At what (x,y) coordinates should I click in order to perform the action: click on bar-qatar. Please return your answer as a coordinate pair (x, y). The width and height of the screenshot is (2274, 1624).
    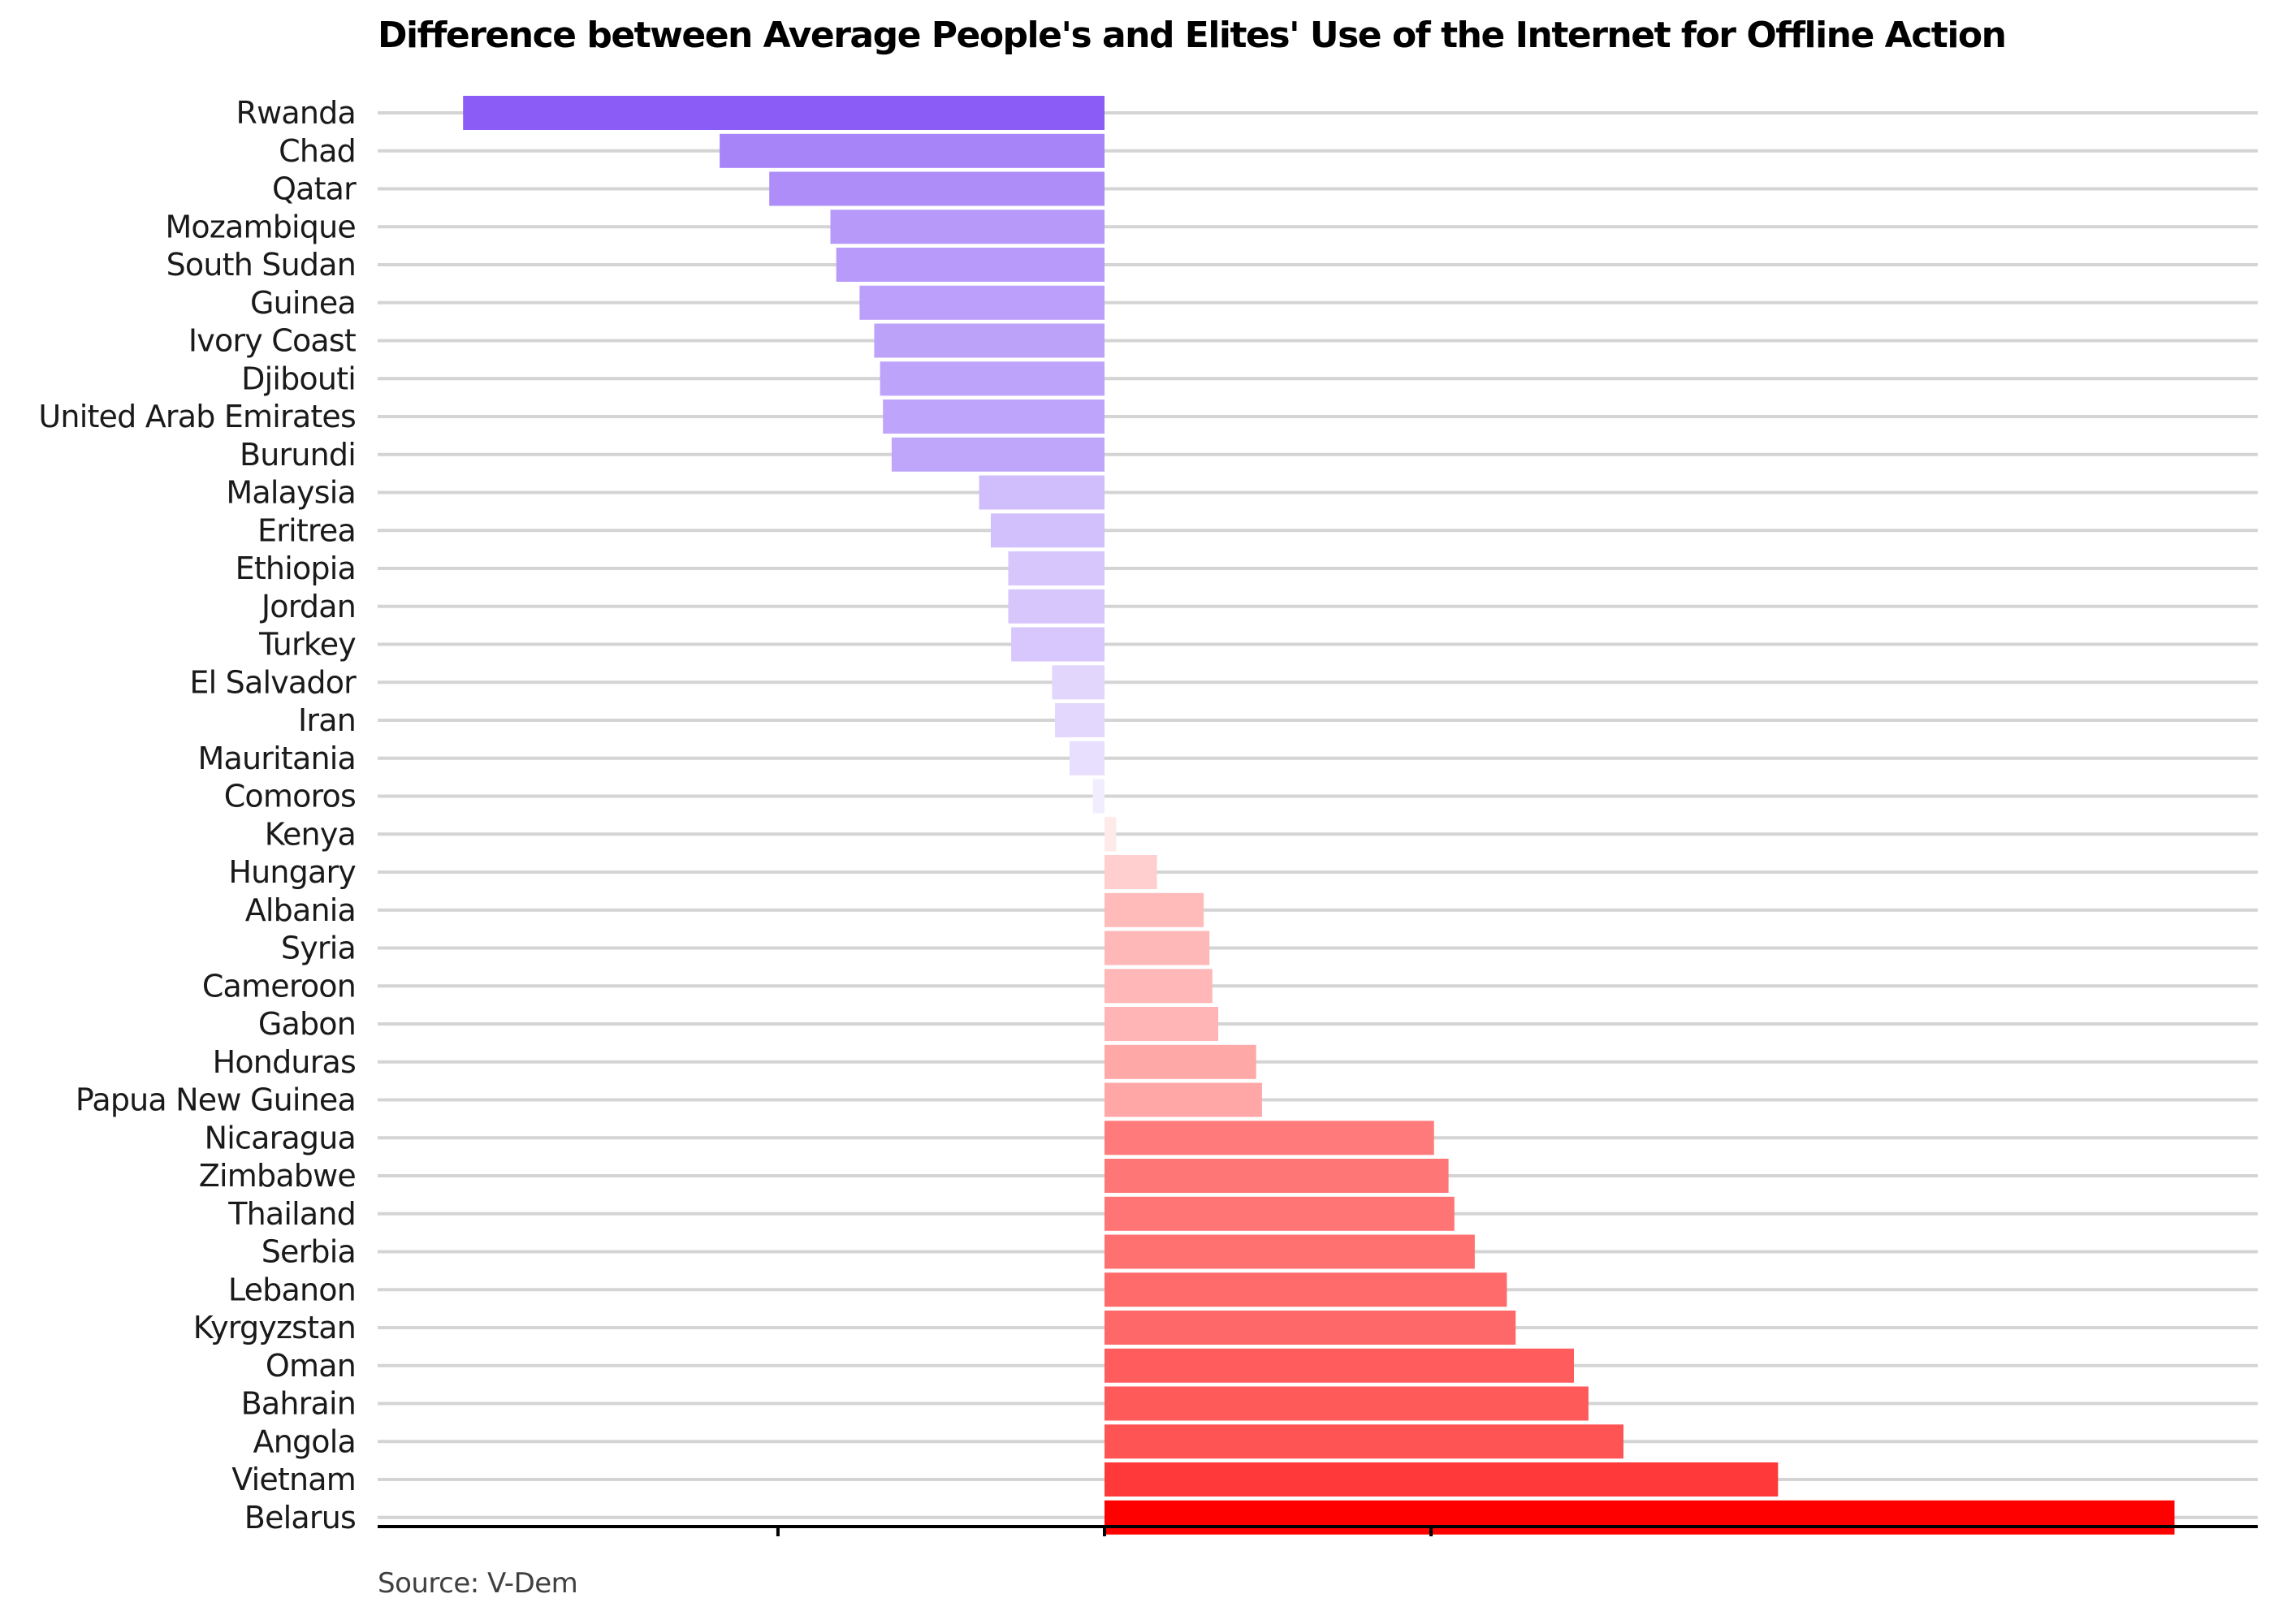
    Looking at the image, I should click on (937, 188).